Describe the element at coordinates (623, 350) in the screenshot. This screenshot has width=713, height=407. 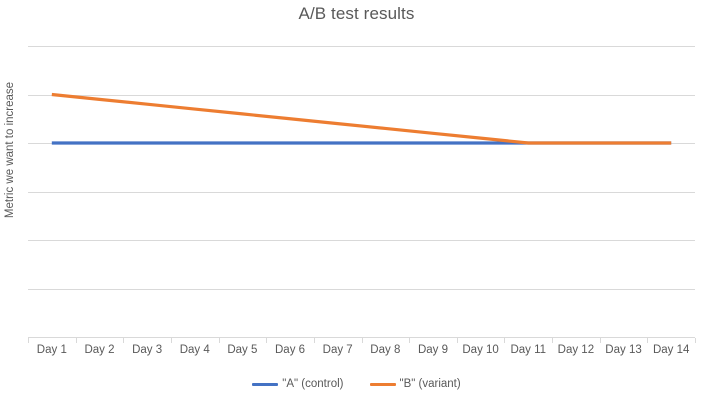
I see `x-axis-tick-label: Day 13` at that location.